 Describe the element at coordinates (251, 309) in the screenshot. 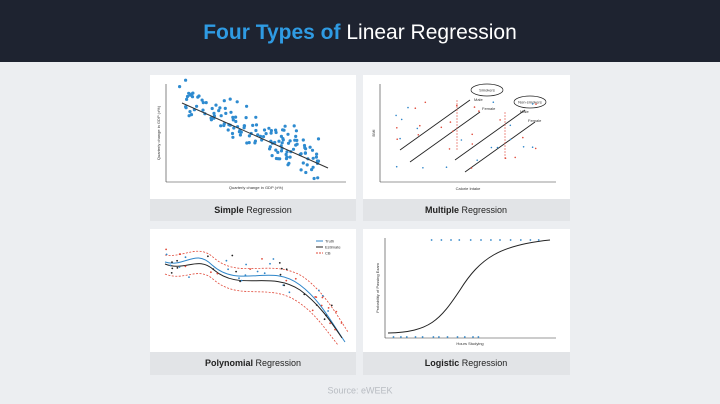

I see `cb-curve` at that location.